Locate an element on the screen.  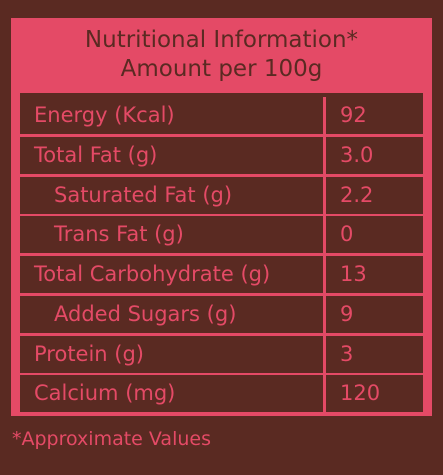
footnote: *Approximate Values is located at coordinates (111, 439).